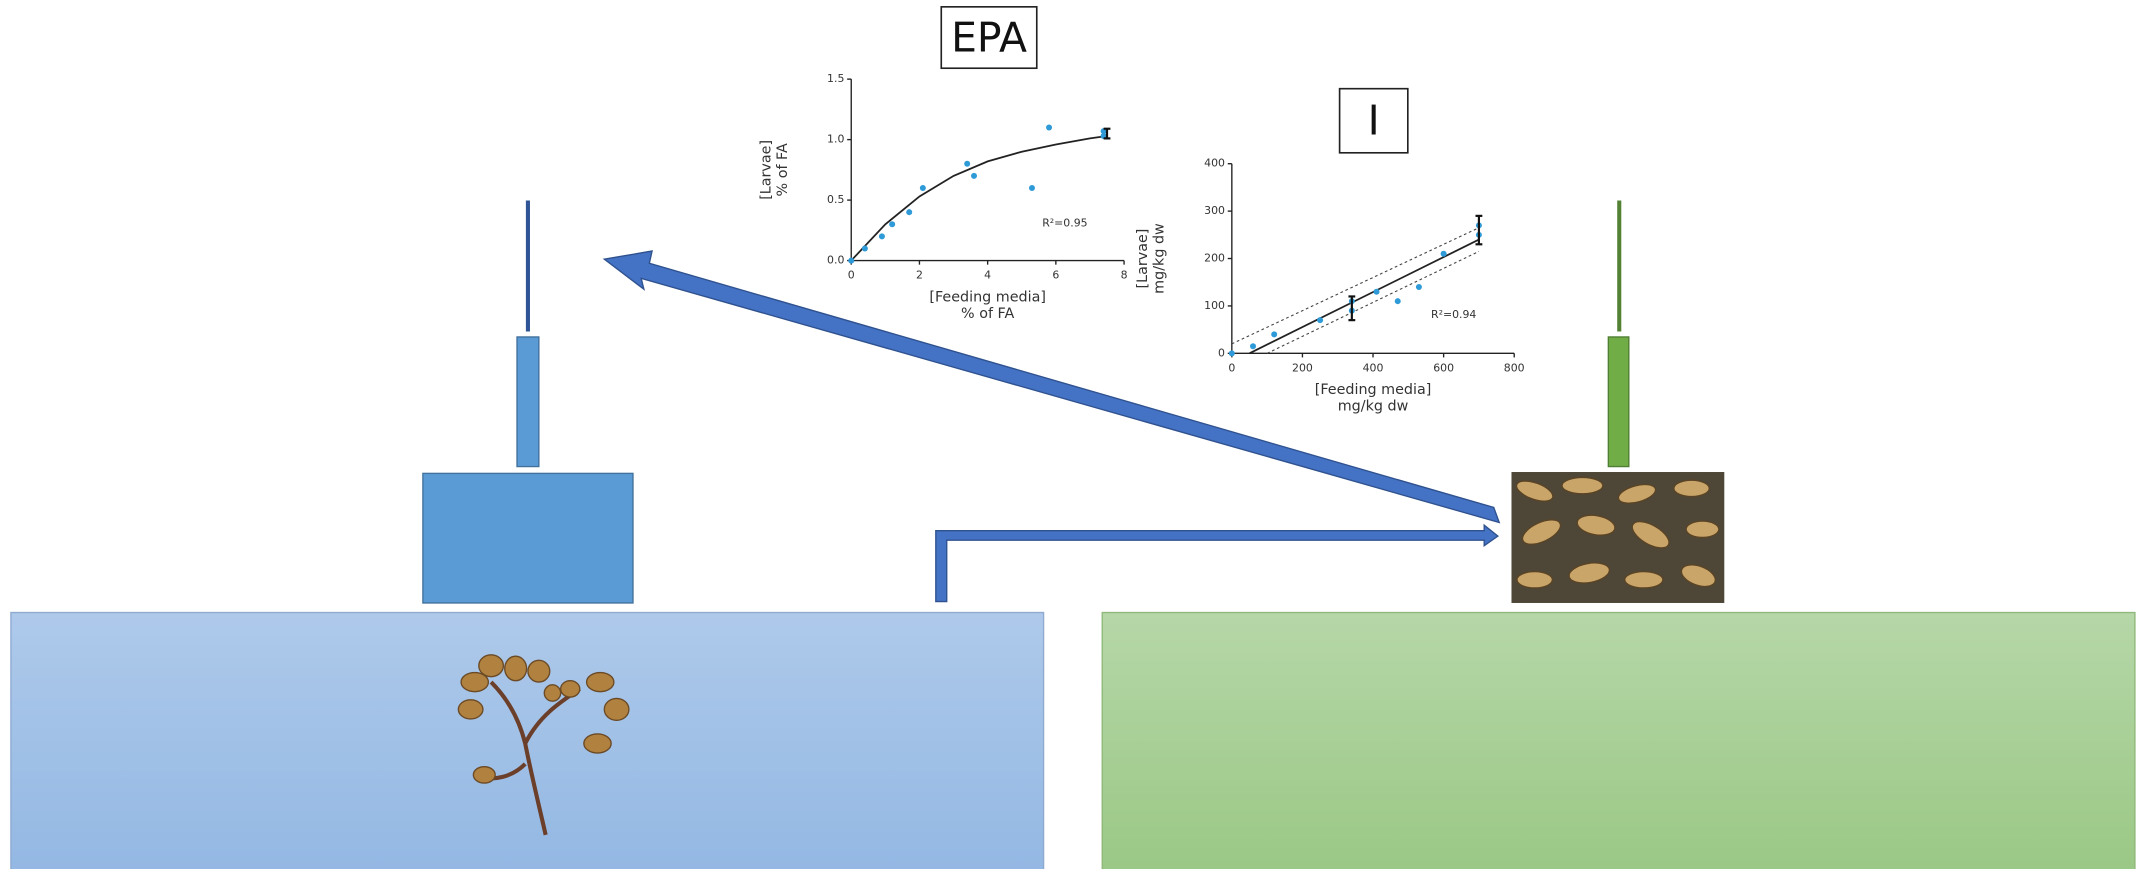  I want to click on x-tick-label: 200, so click(1302, 367).